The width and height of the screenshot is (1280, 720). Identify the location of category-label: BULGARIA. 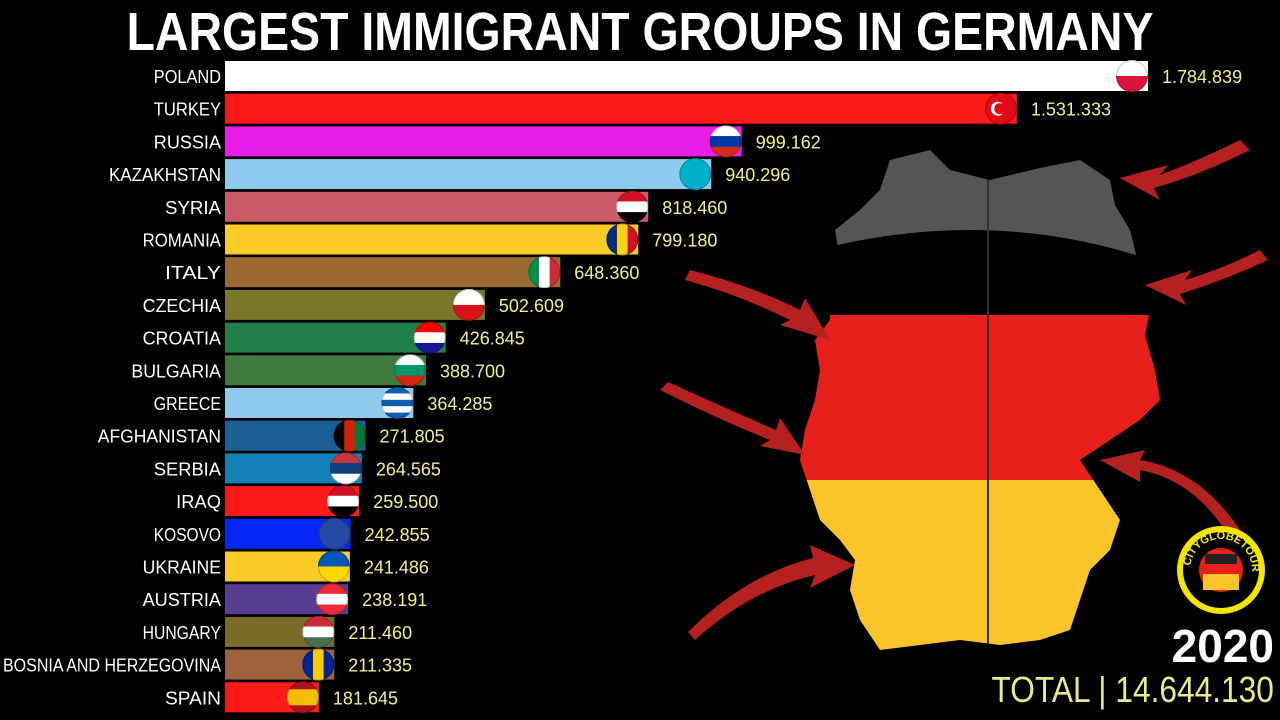
(176, 371).